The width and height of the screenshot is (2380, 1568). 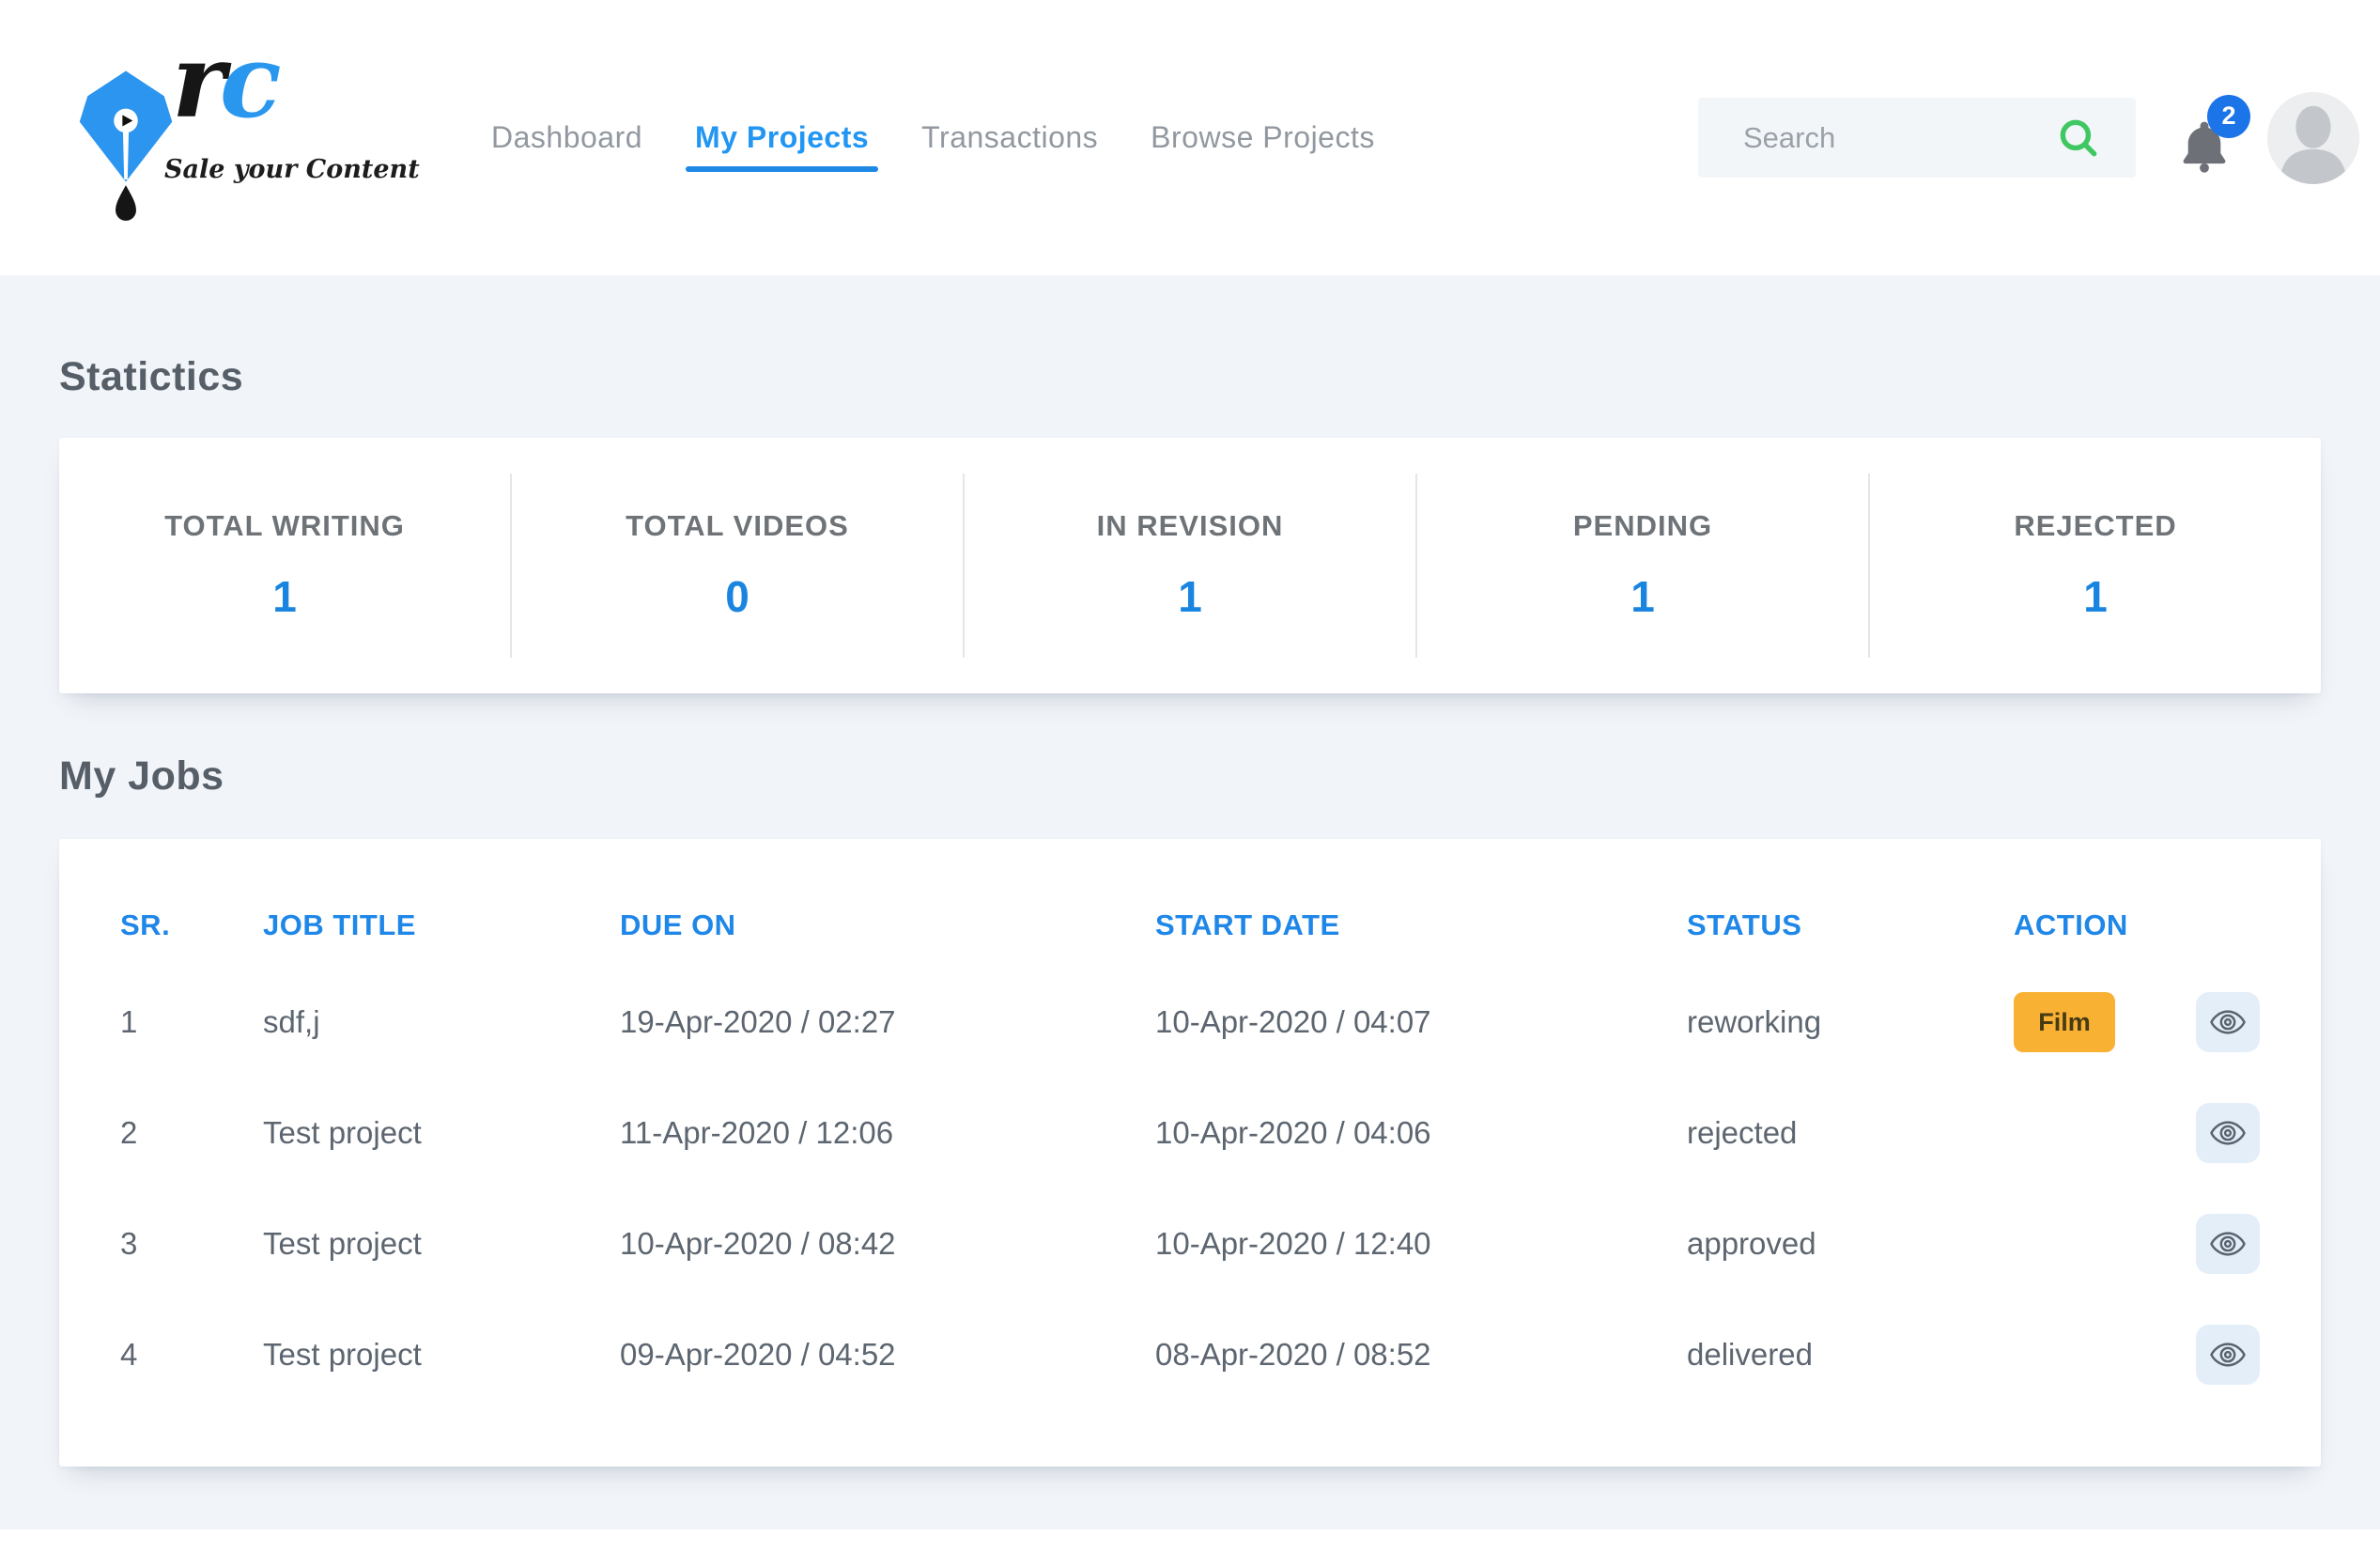 What do you see at coordinates (2078, 138) in the screenshot?
I see `search-icon` at bounding box center [2078, 138].